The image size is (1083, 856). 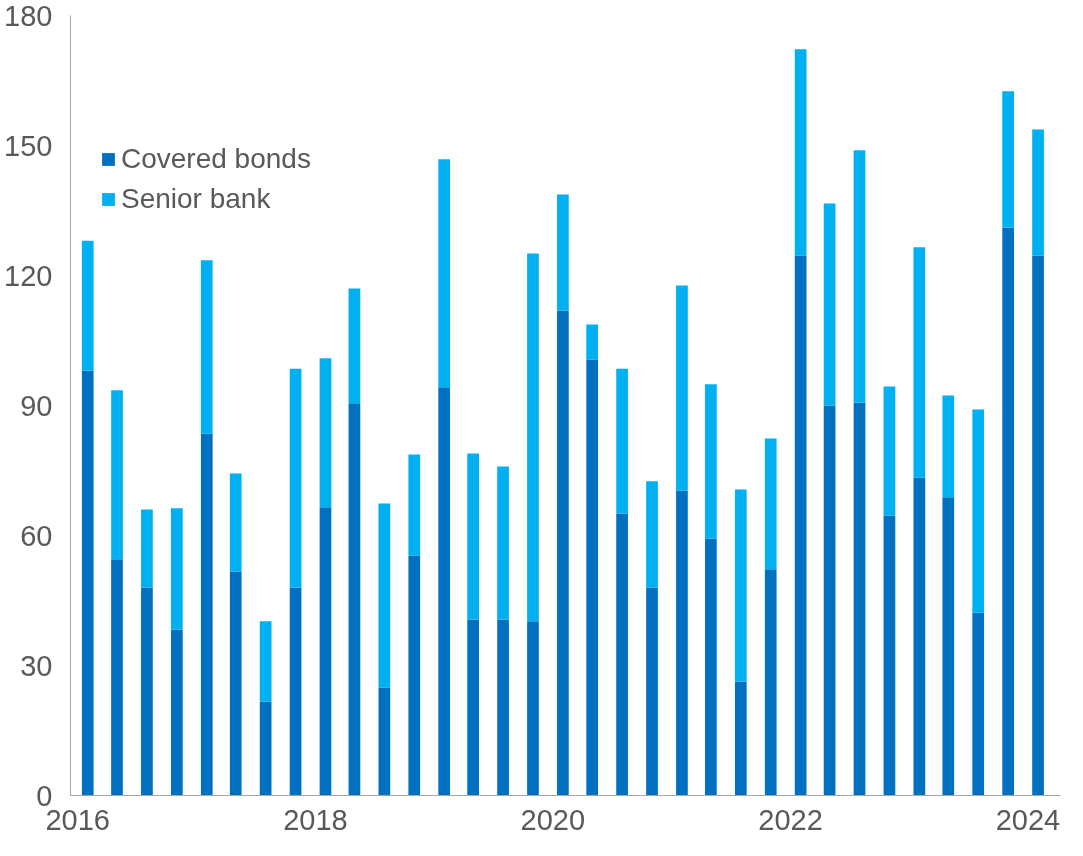 What do you see at coordinates (216, 159) in the screenshot?
I see `legend-label: Covered bonds` at bounding box center [216, 159].